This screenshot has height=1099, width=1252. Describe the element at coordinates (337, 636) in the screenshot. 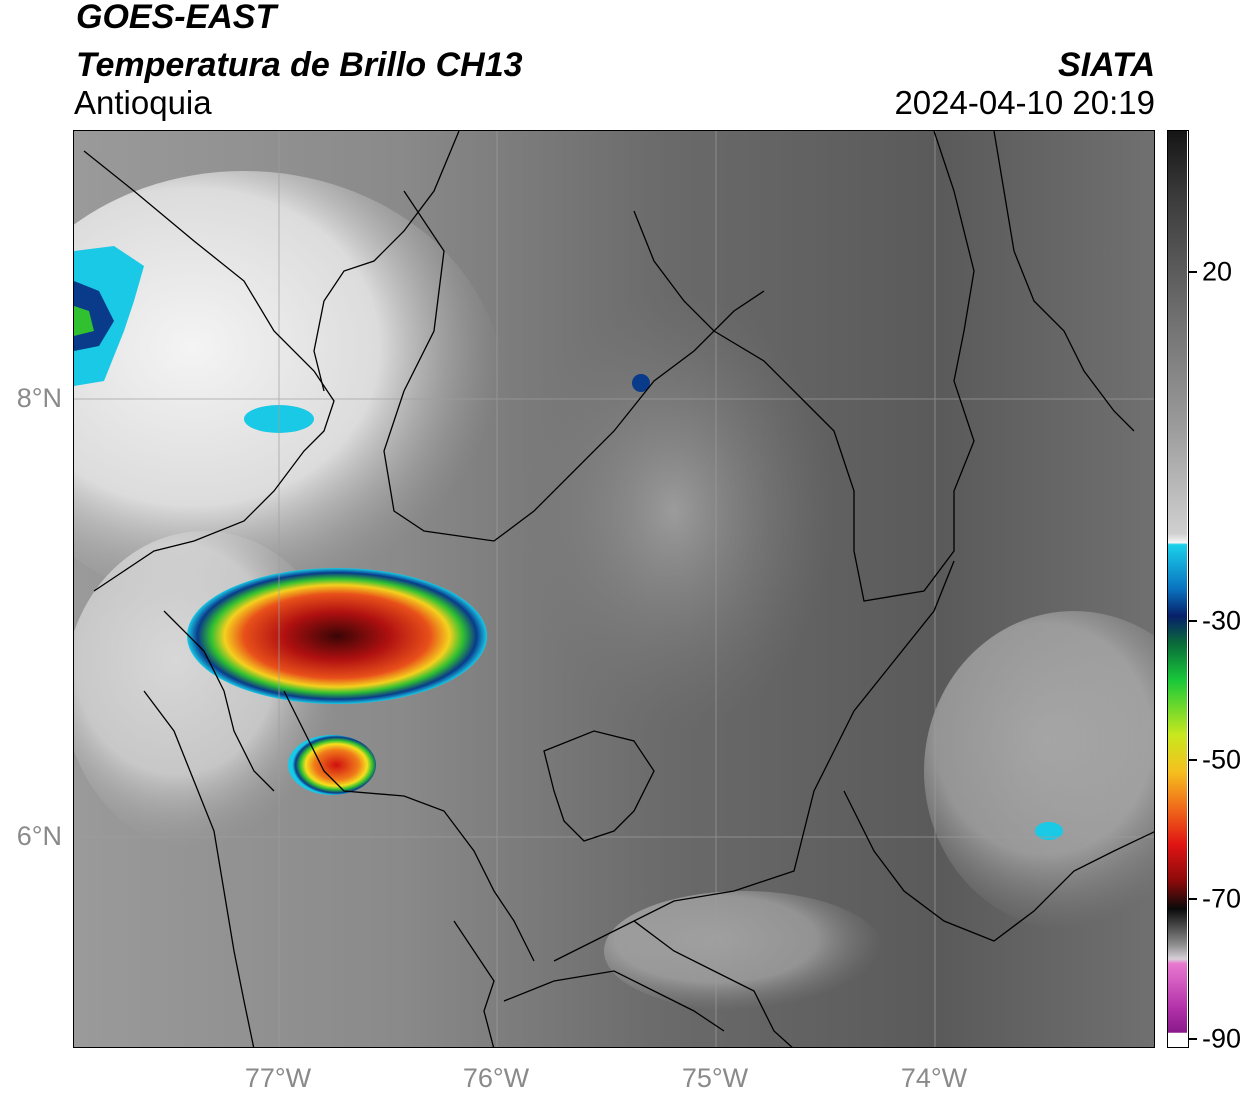

I see `convective-cell-main` at that location.